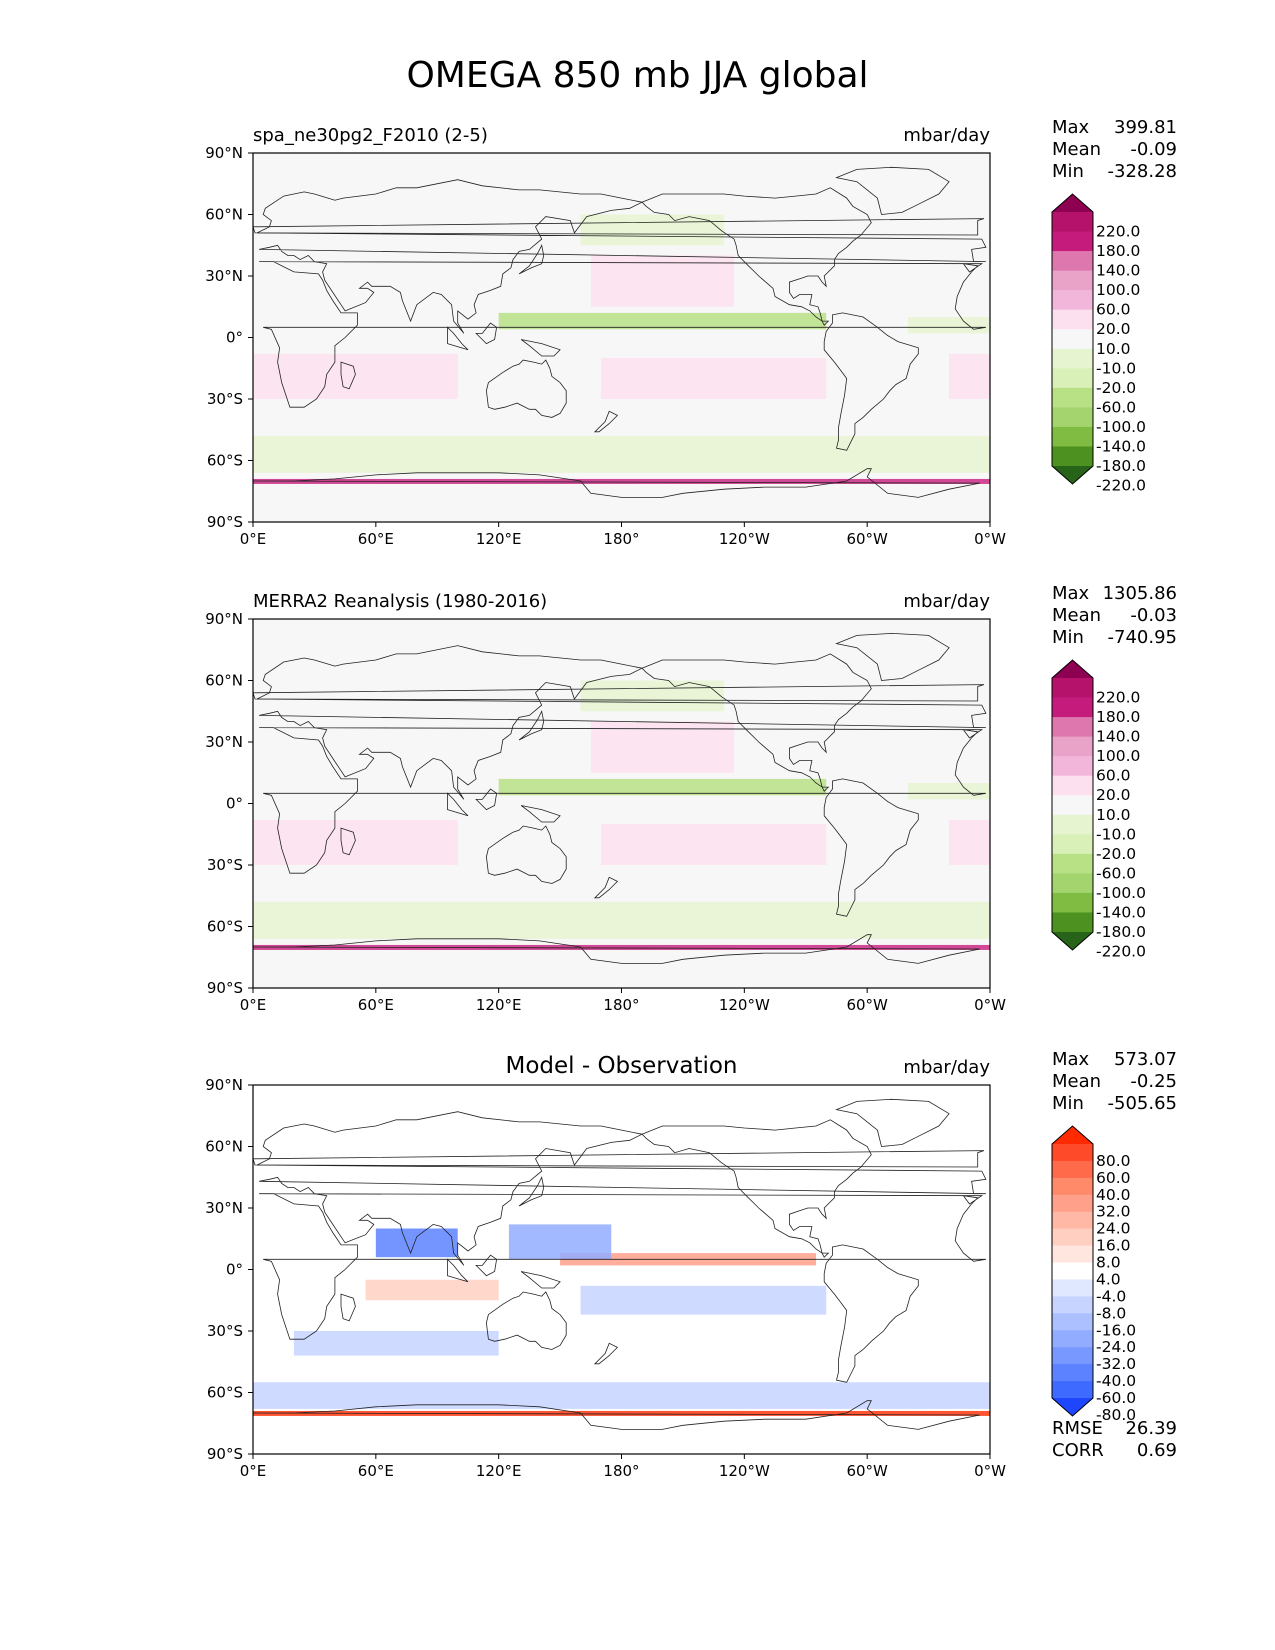  Describe the element at coordinates (224, 742) in the screenshot. I see `y-tick-label: 30°N` at that location.